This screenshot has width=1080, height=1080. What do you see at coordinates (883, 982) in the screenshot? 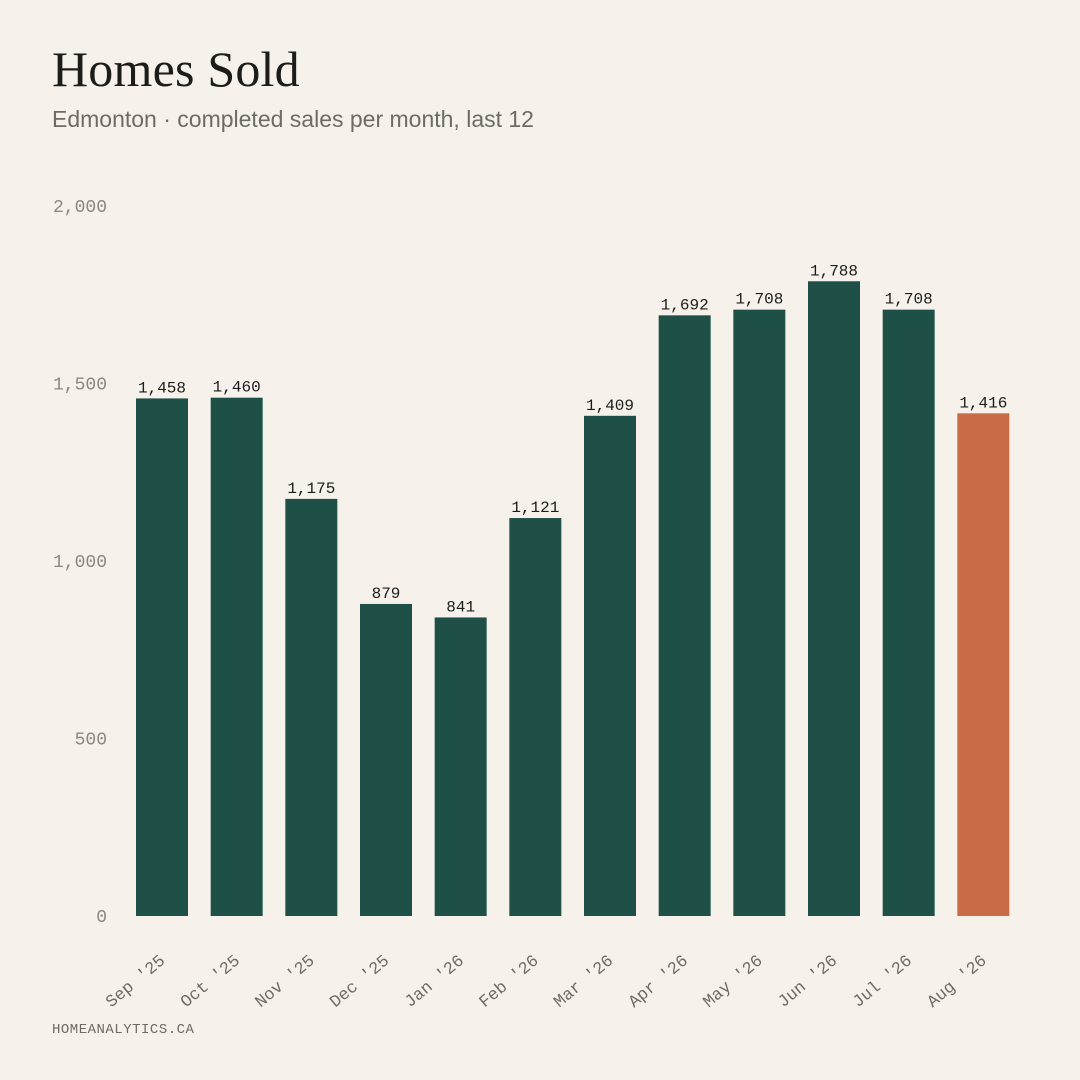
I see `x-tick-label: Jul '26` at bounding box center [883, 982].